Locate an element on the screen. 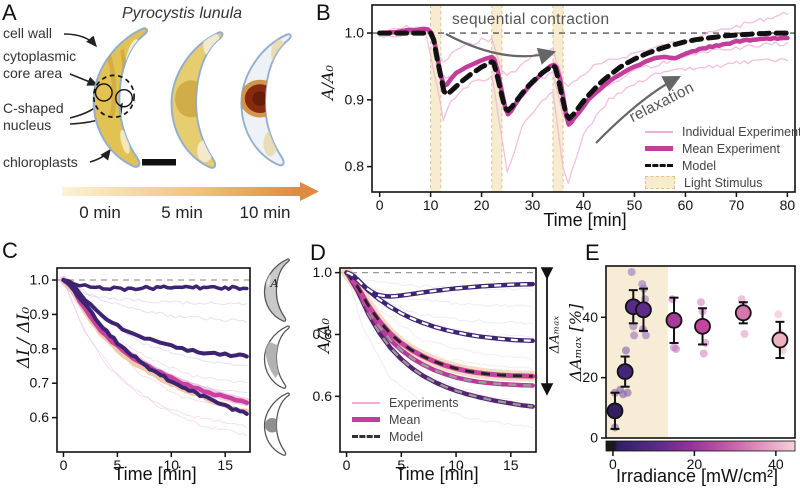 The width and height of the screenshot is (800, 491). legend-label: Experiments is located at coordinates (424, 402).